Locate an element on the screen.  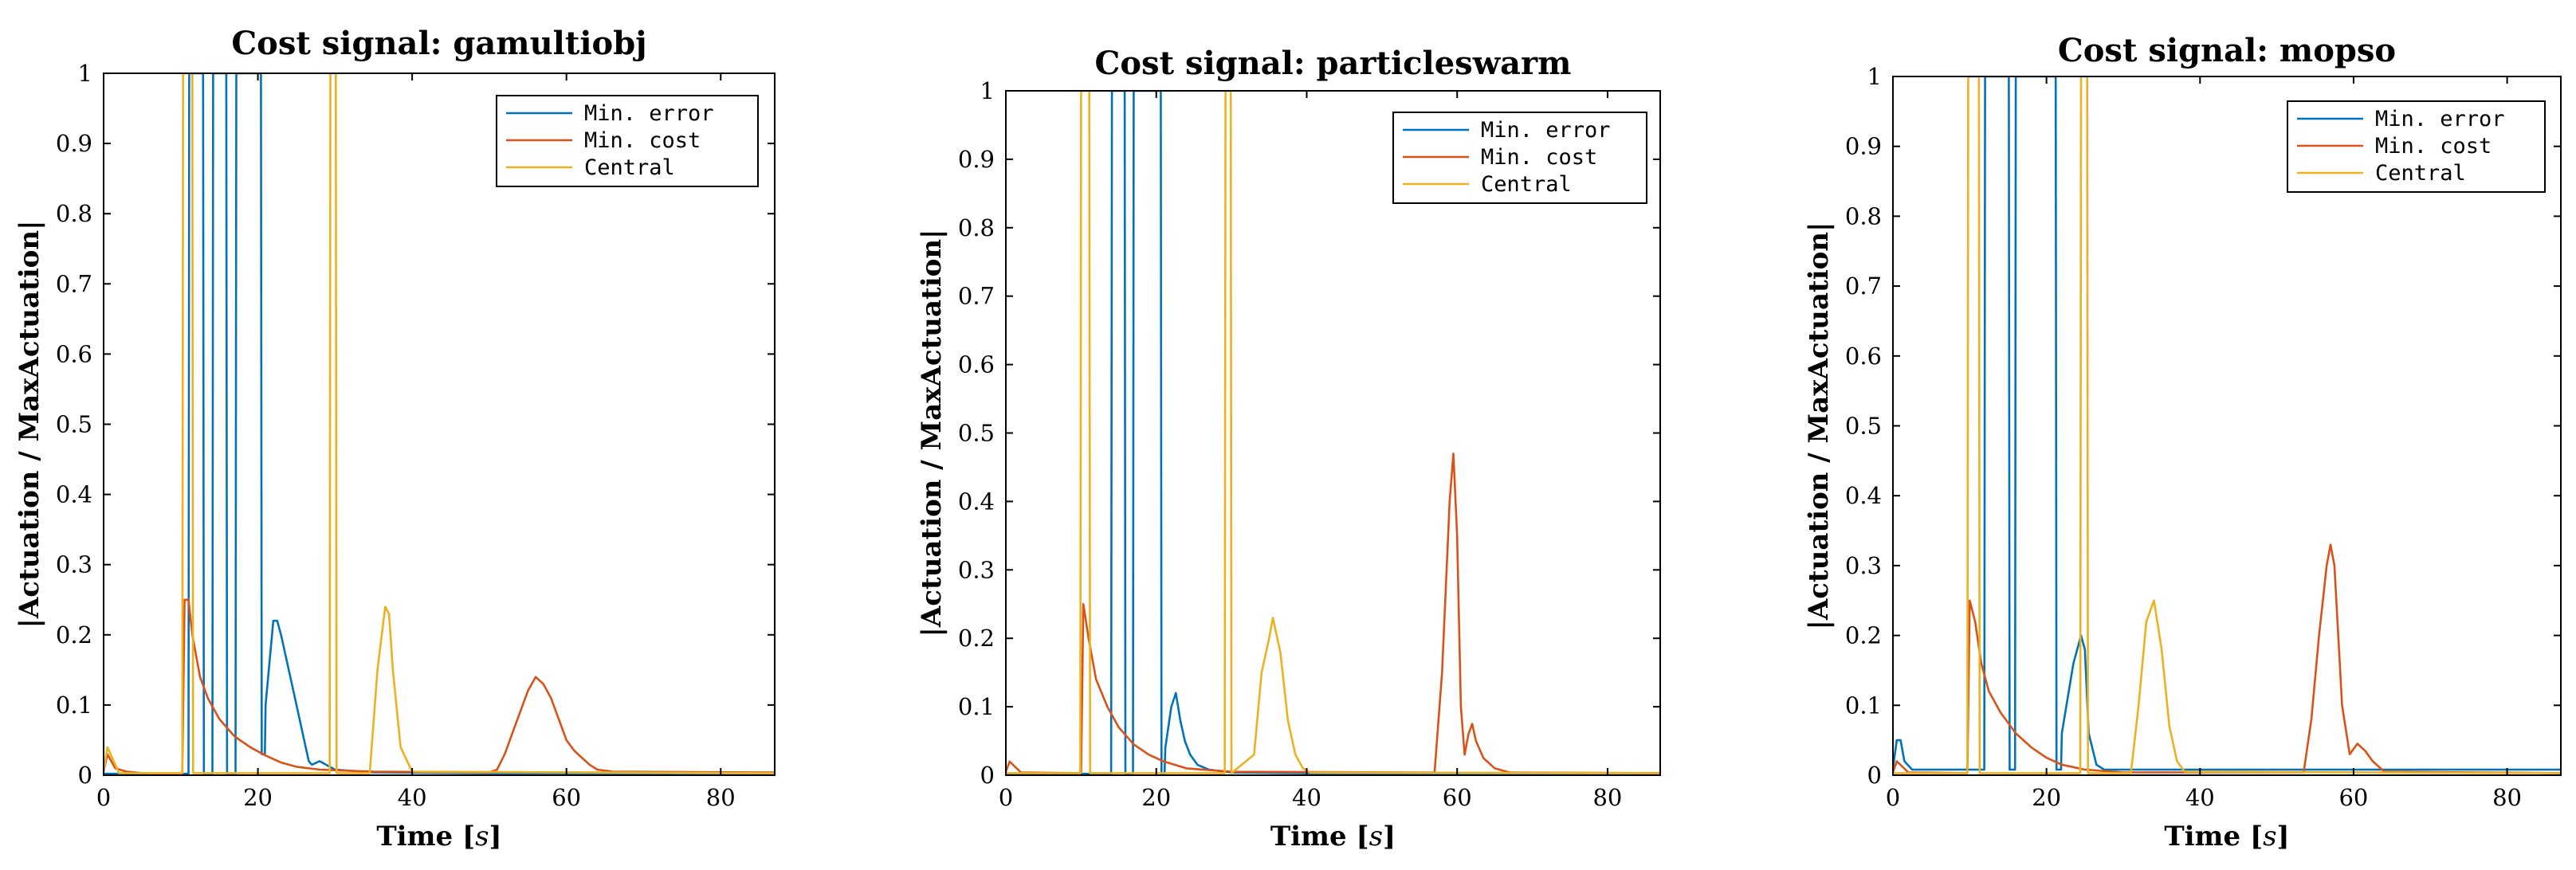
chart-title: Cost signal: gamultiobj is located at coordinates (438, 43).